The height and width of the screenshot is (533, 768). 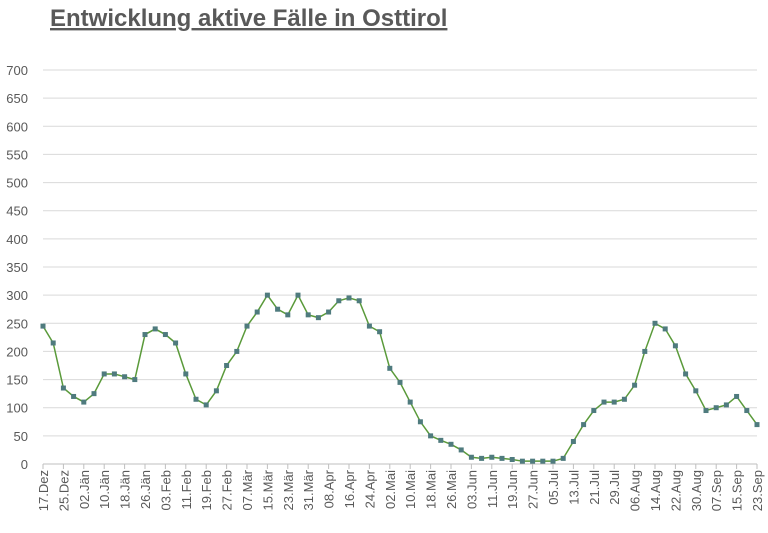 I want to click on y-tick-label: 100, so click(x=17, y=408).